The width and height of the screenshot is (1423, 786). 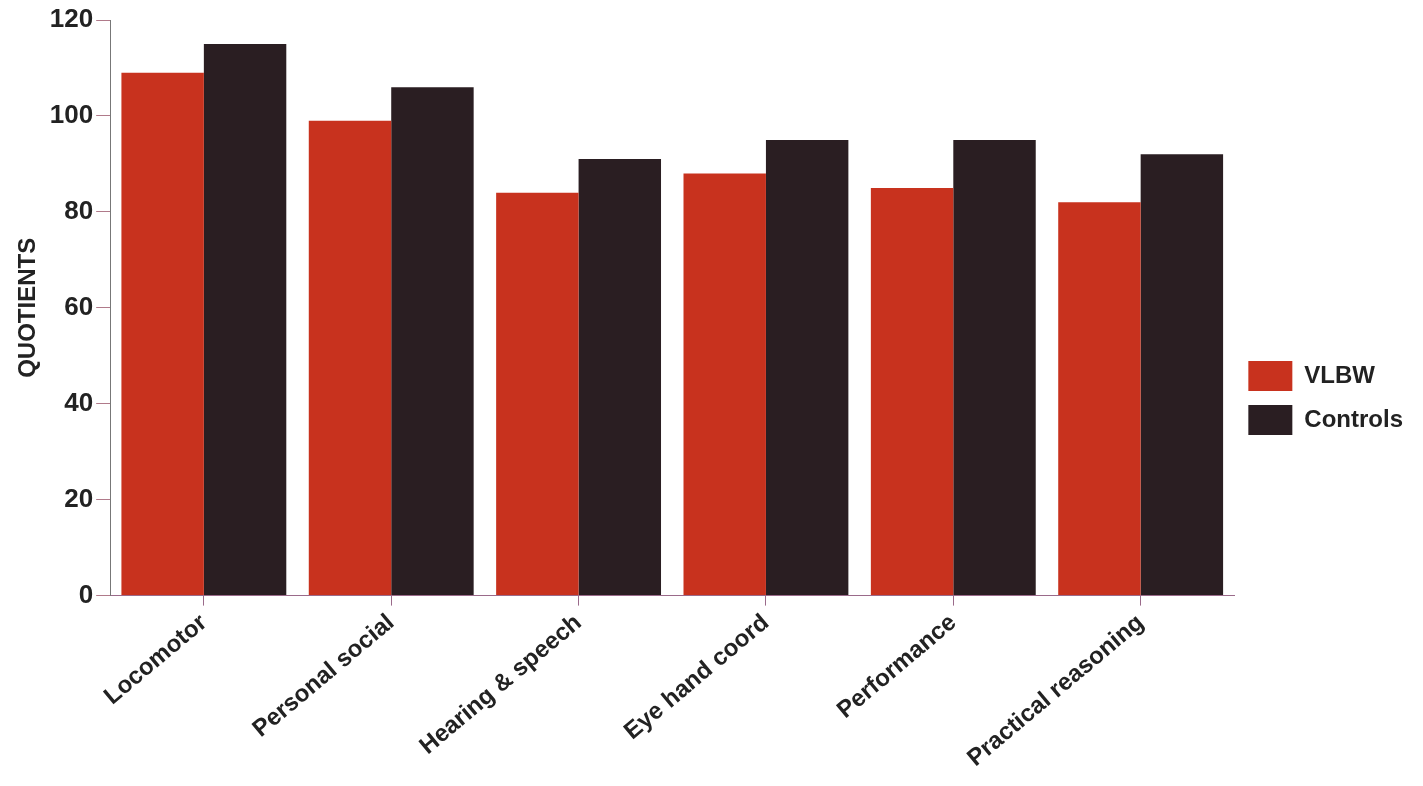 What do you see at coordinates (86, 593) in the screenshot?
I see `y-tick-label: 0` at bounding box center [86, 593].